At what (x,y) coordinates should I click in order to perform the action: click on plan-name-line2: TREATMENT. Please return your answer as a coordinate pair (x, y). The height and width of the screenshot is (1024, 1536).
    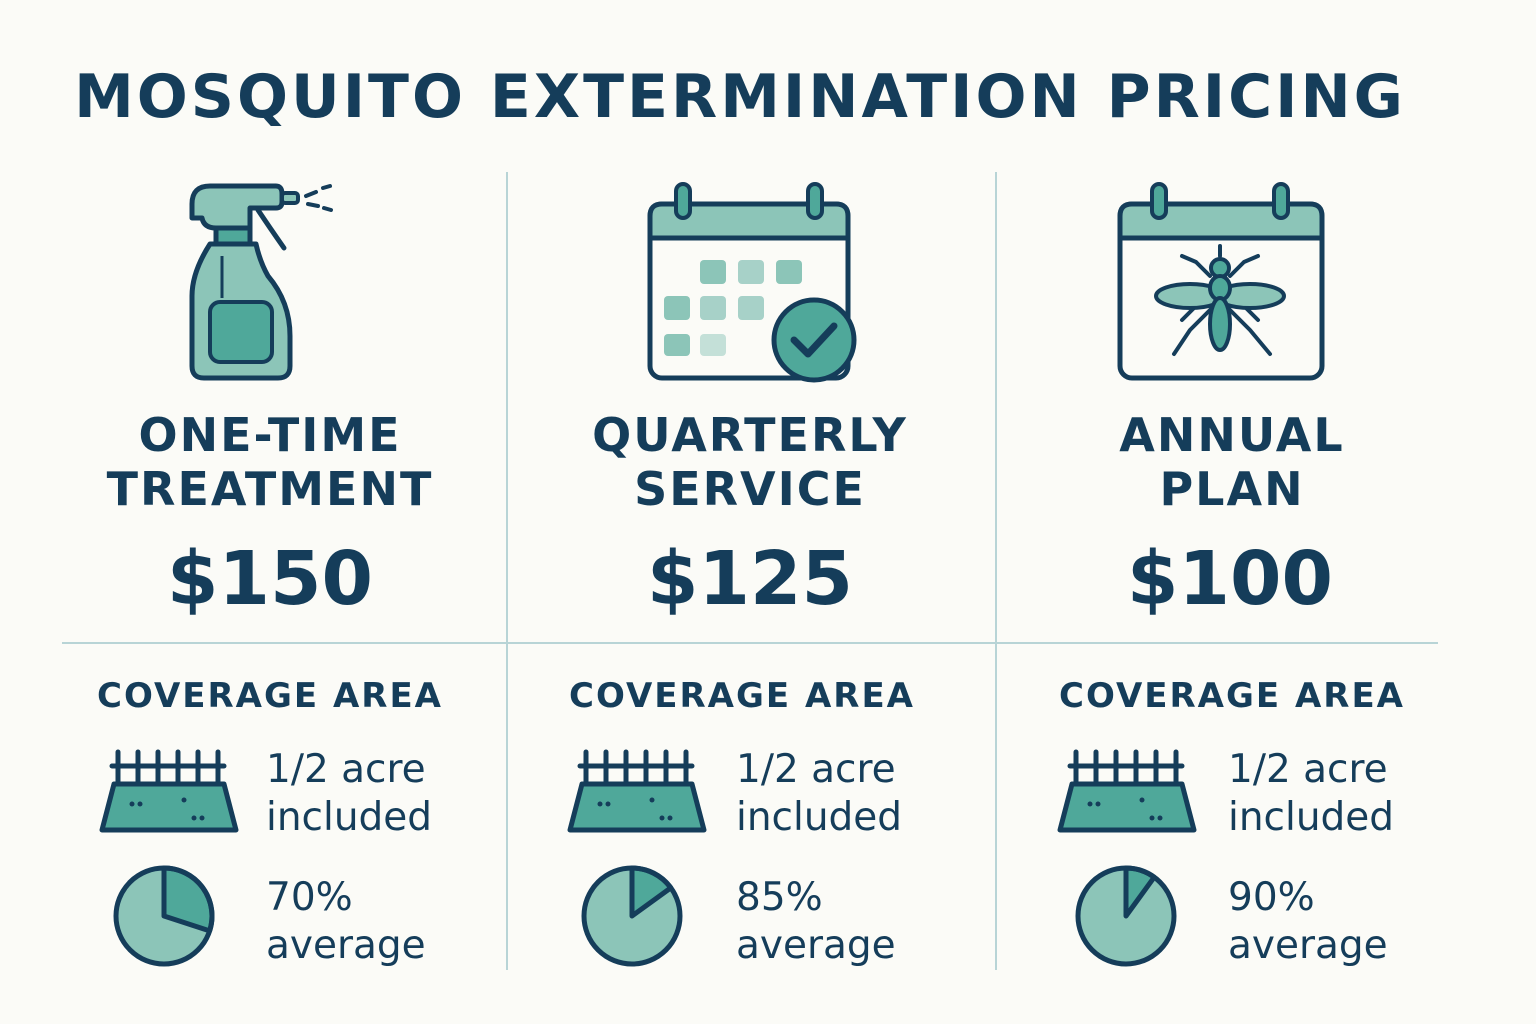
    Looking at the image, I should click on (270, 489).